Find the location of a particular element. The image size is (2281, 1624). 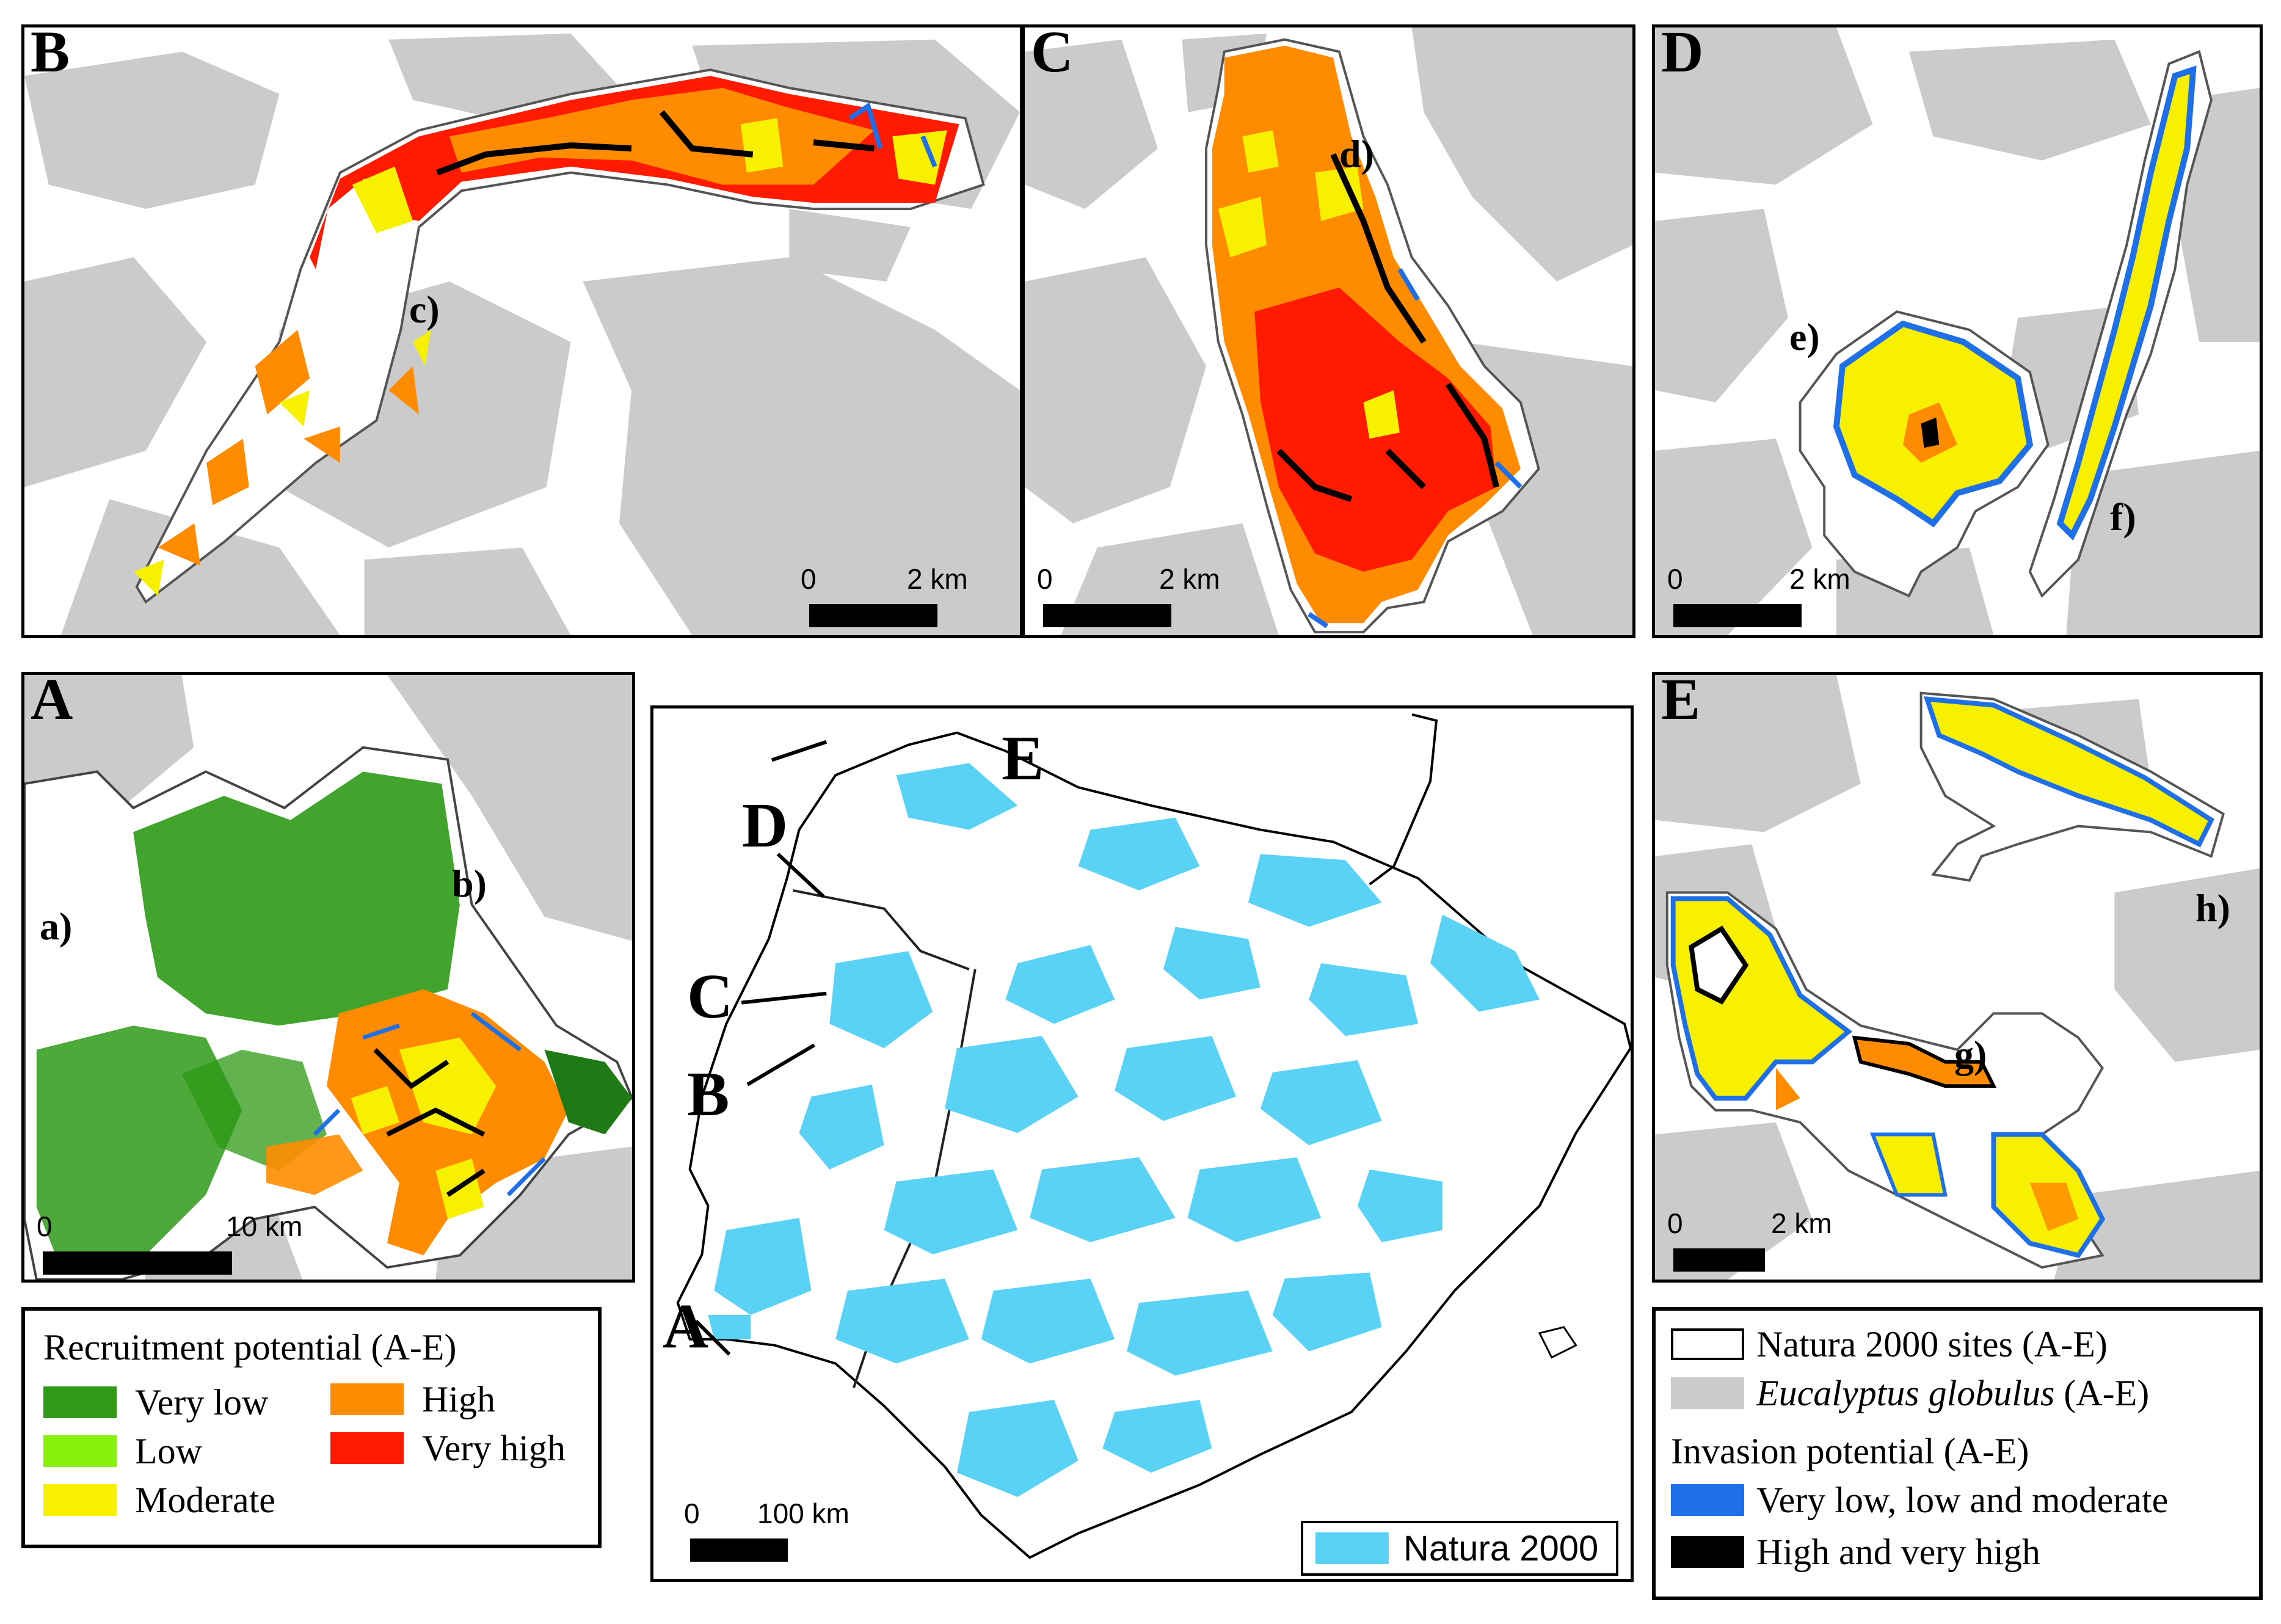

legend-item-very-high: Very high is located at coordinates (448, 1448).